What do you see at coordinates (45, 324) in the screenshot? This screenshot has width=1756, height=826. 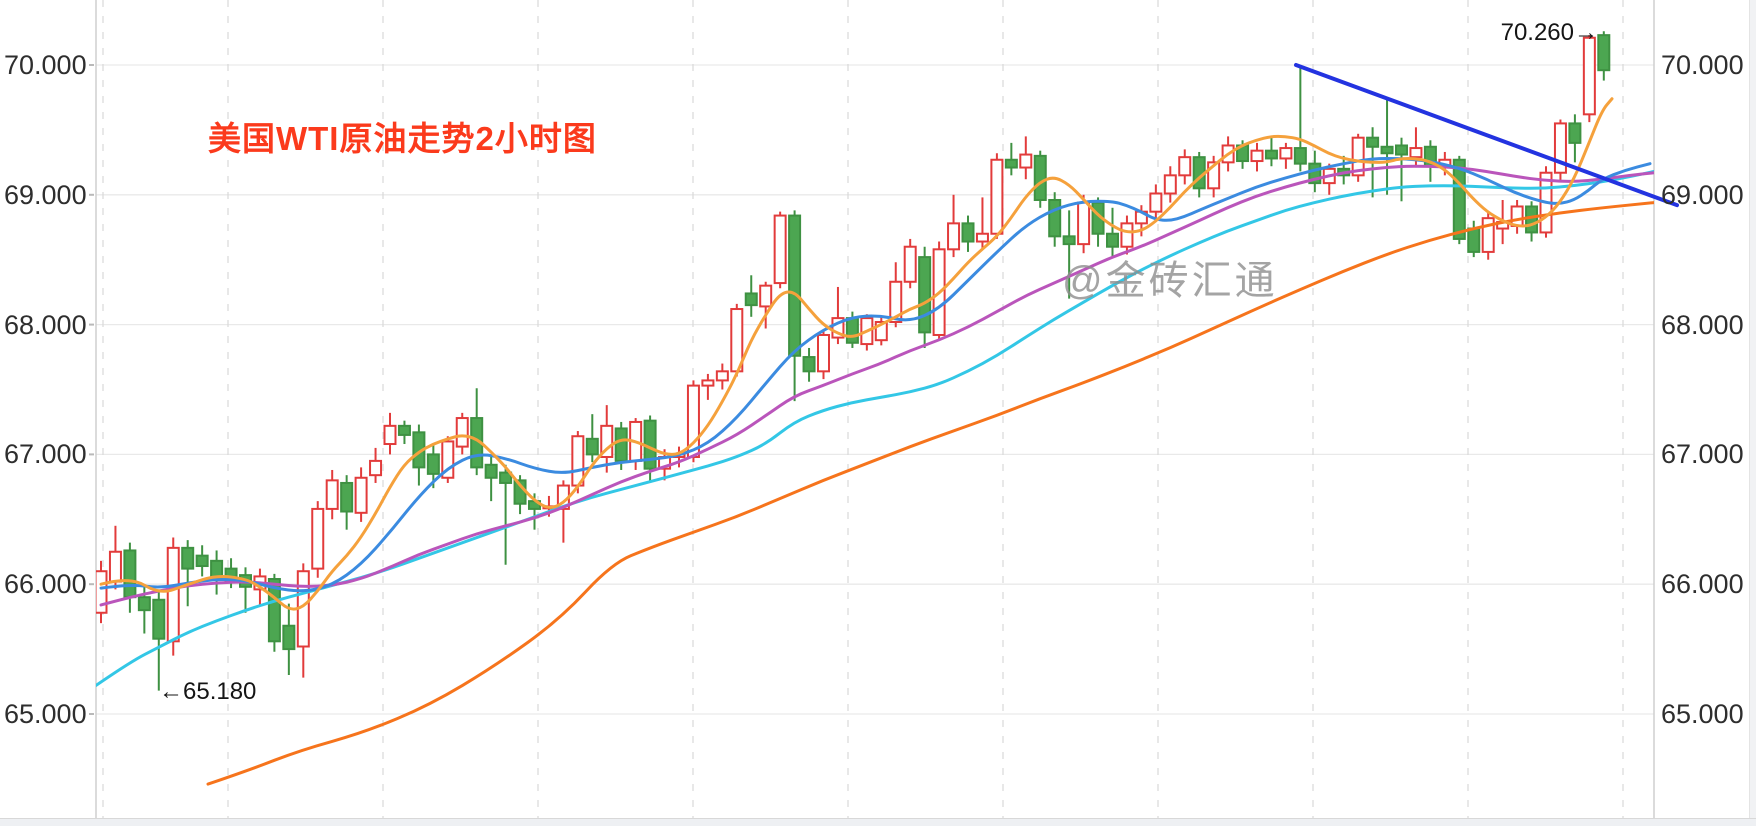 I see `price-label-left: 68.000` at bounding box center [45, 324].